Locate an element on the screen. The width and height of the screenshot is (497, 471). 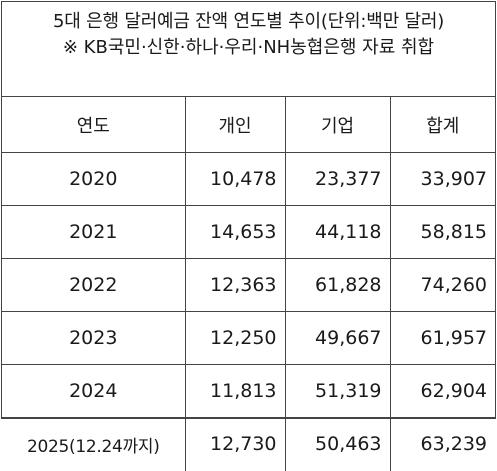
table-row: 2023 12,250 49,667 61,957 is located at coordinates (248, 338).